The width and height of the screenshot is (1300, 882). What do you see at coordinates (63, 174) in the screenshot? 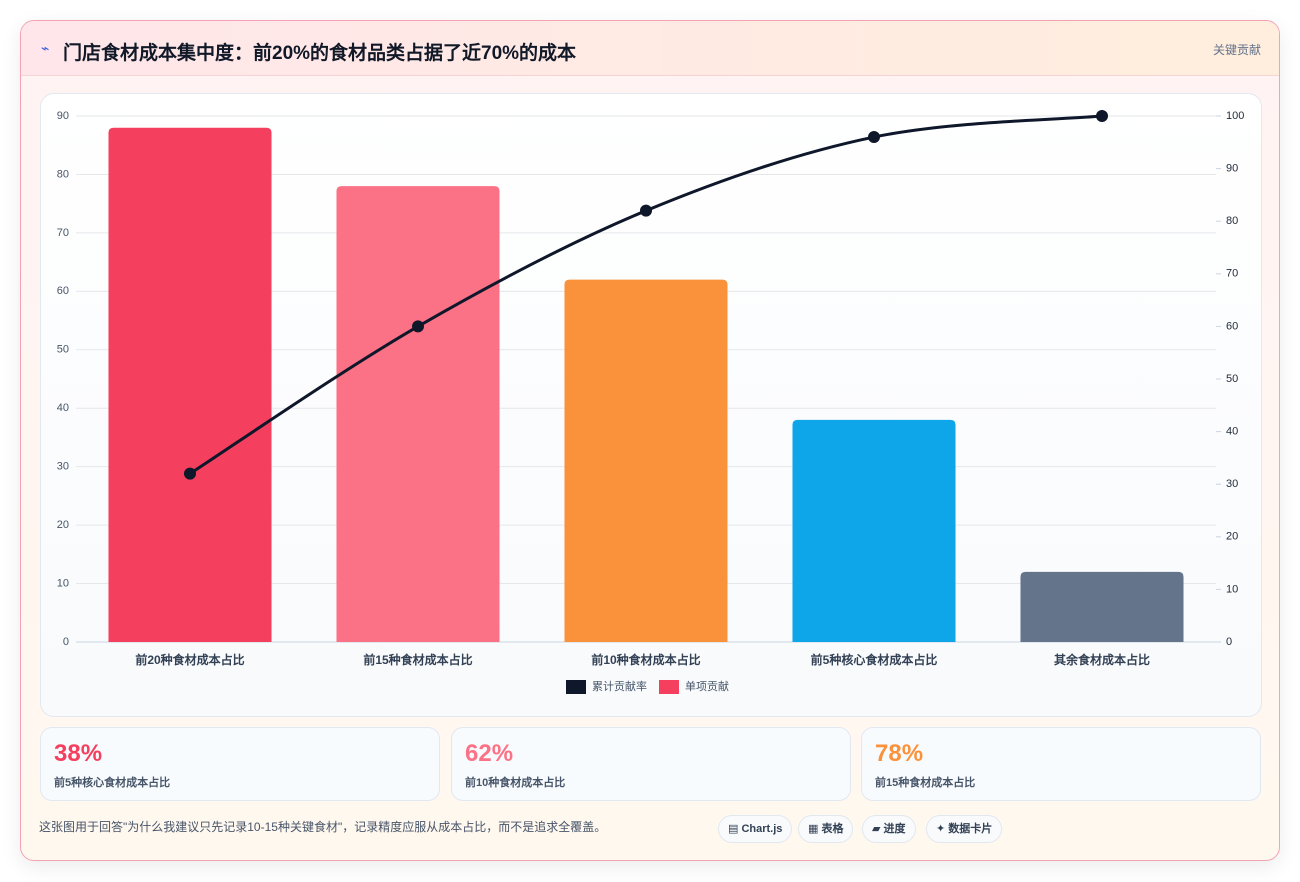
I see `y-tick-label: 80` at bounding box center [63, 174].